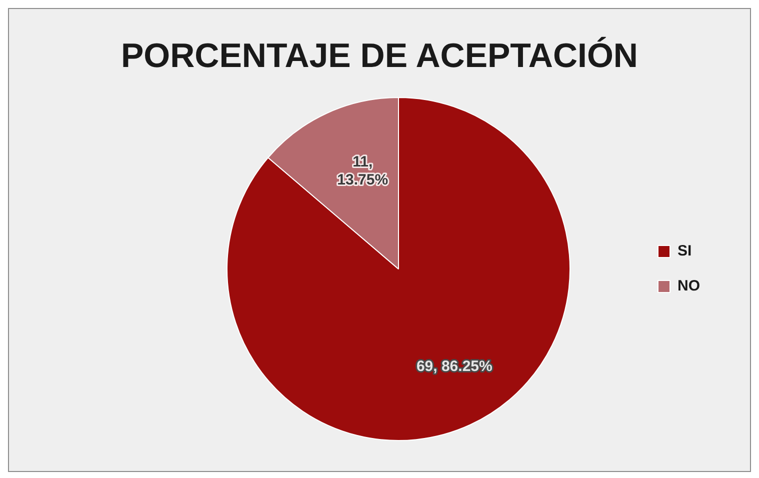 This screenshot has width=759, height=478. I want to click on legend-label: SI, so click(685, 251).